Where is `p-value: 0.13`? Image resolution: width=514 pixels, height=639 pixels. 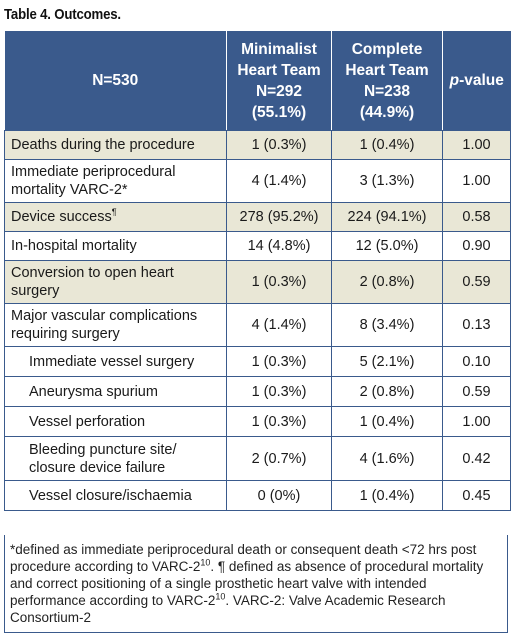 p-value: 0.13 is located at coordinates (476, 325).